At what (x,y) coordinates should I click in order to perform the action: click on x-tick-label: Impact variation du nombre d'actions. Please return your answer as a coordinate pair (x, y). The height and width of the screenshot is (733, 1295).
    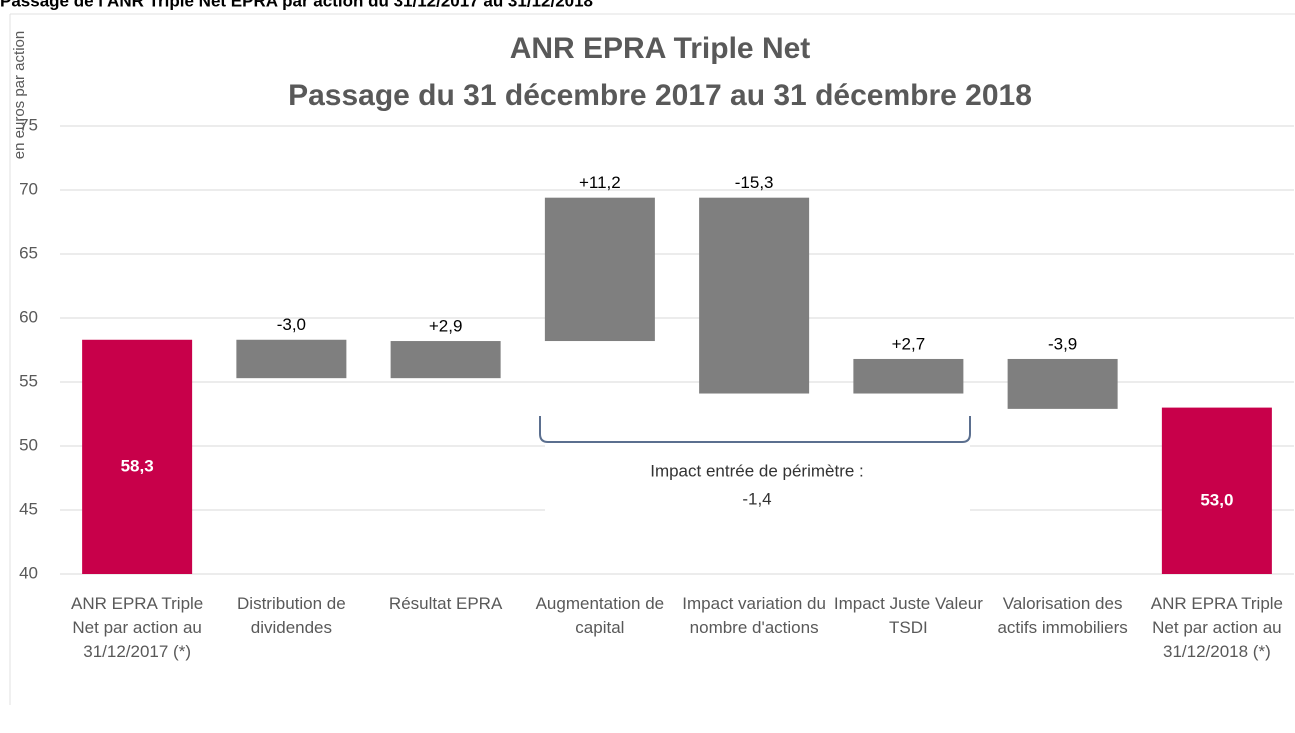
    Looking at the image, I should click on (754, 615).